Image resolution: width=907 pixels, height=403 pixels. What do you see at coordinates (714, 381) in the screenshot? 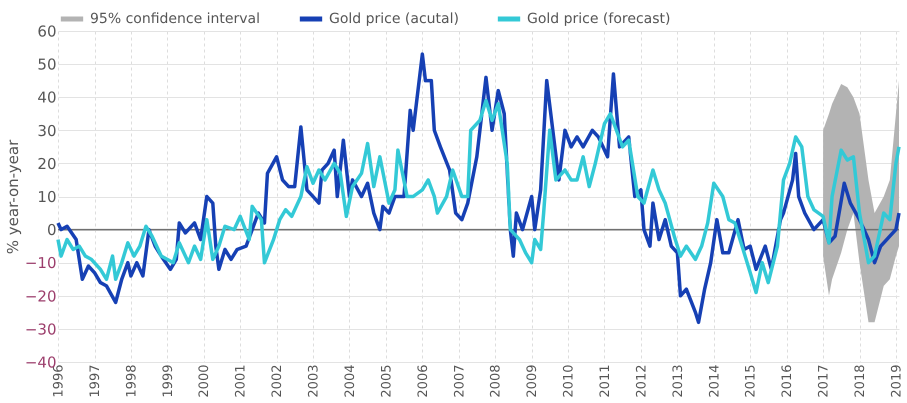
I see `x-tick-label: 2014` at bounding box center [714, 381].